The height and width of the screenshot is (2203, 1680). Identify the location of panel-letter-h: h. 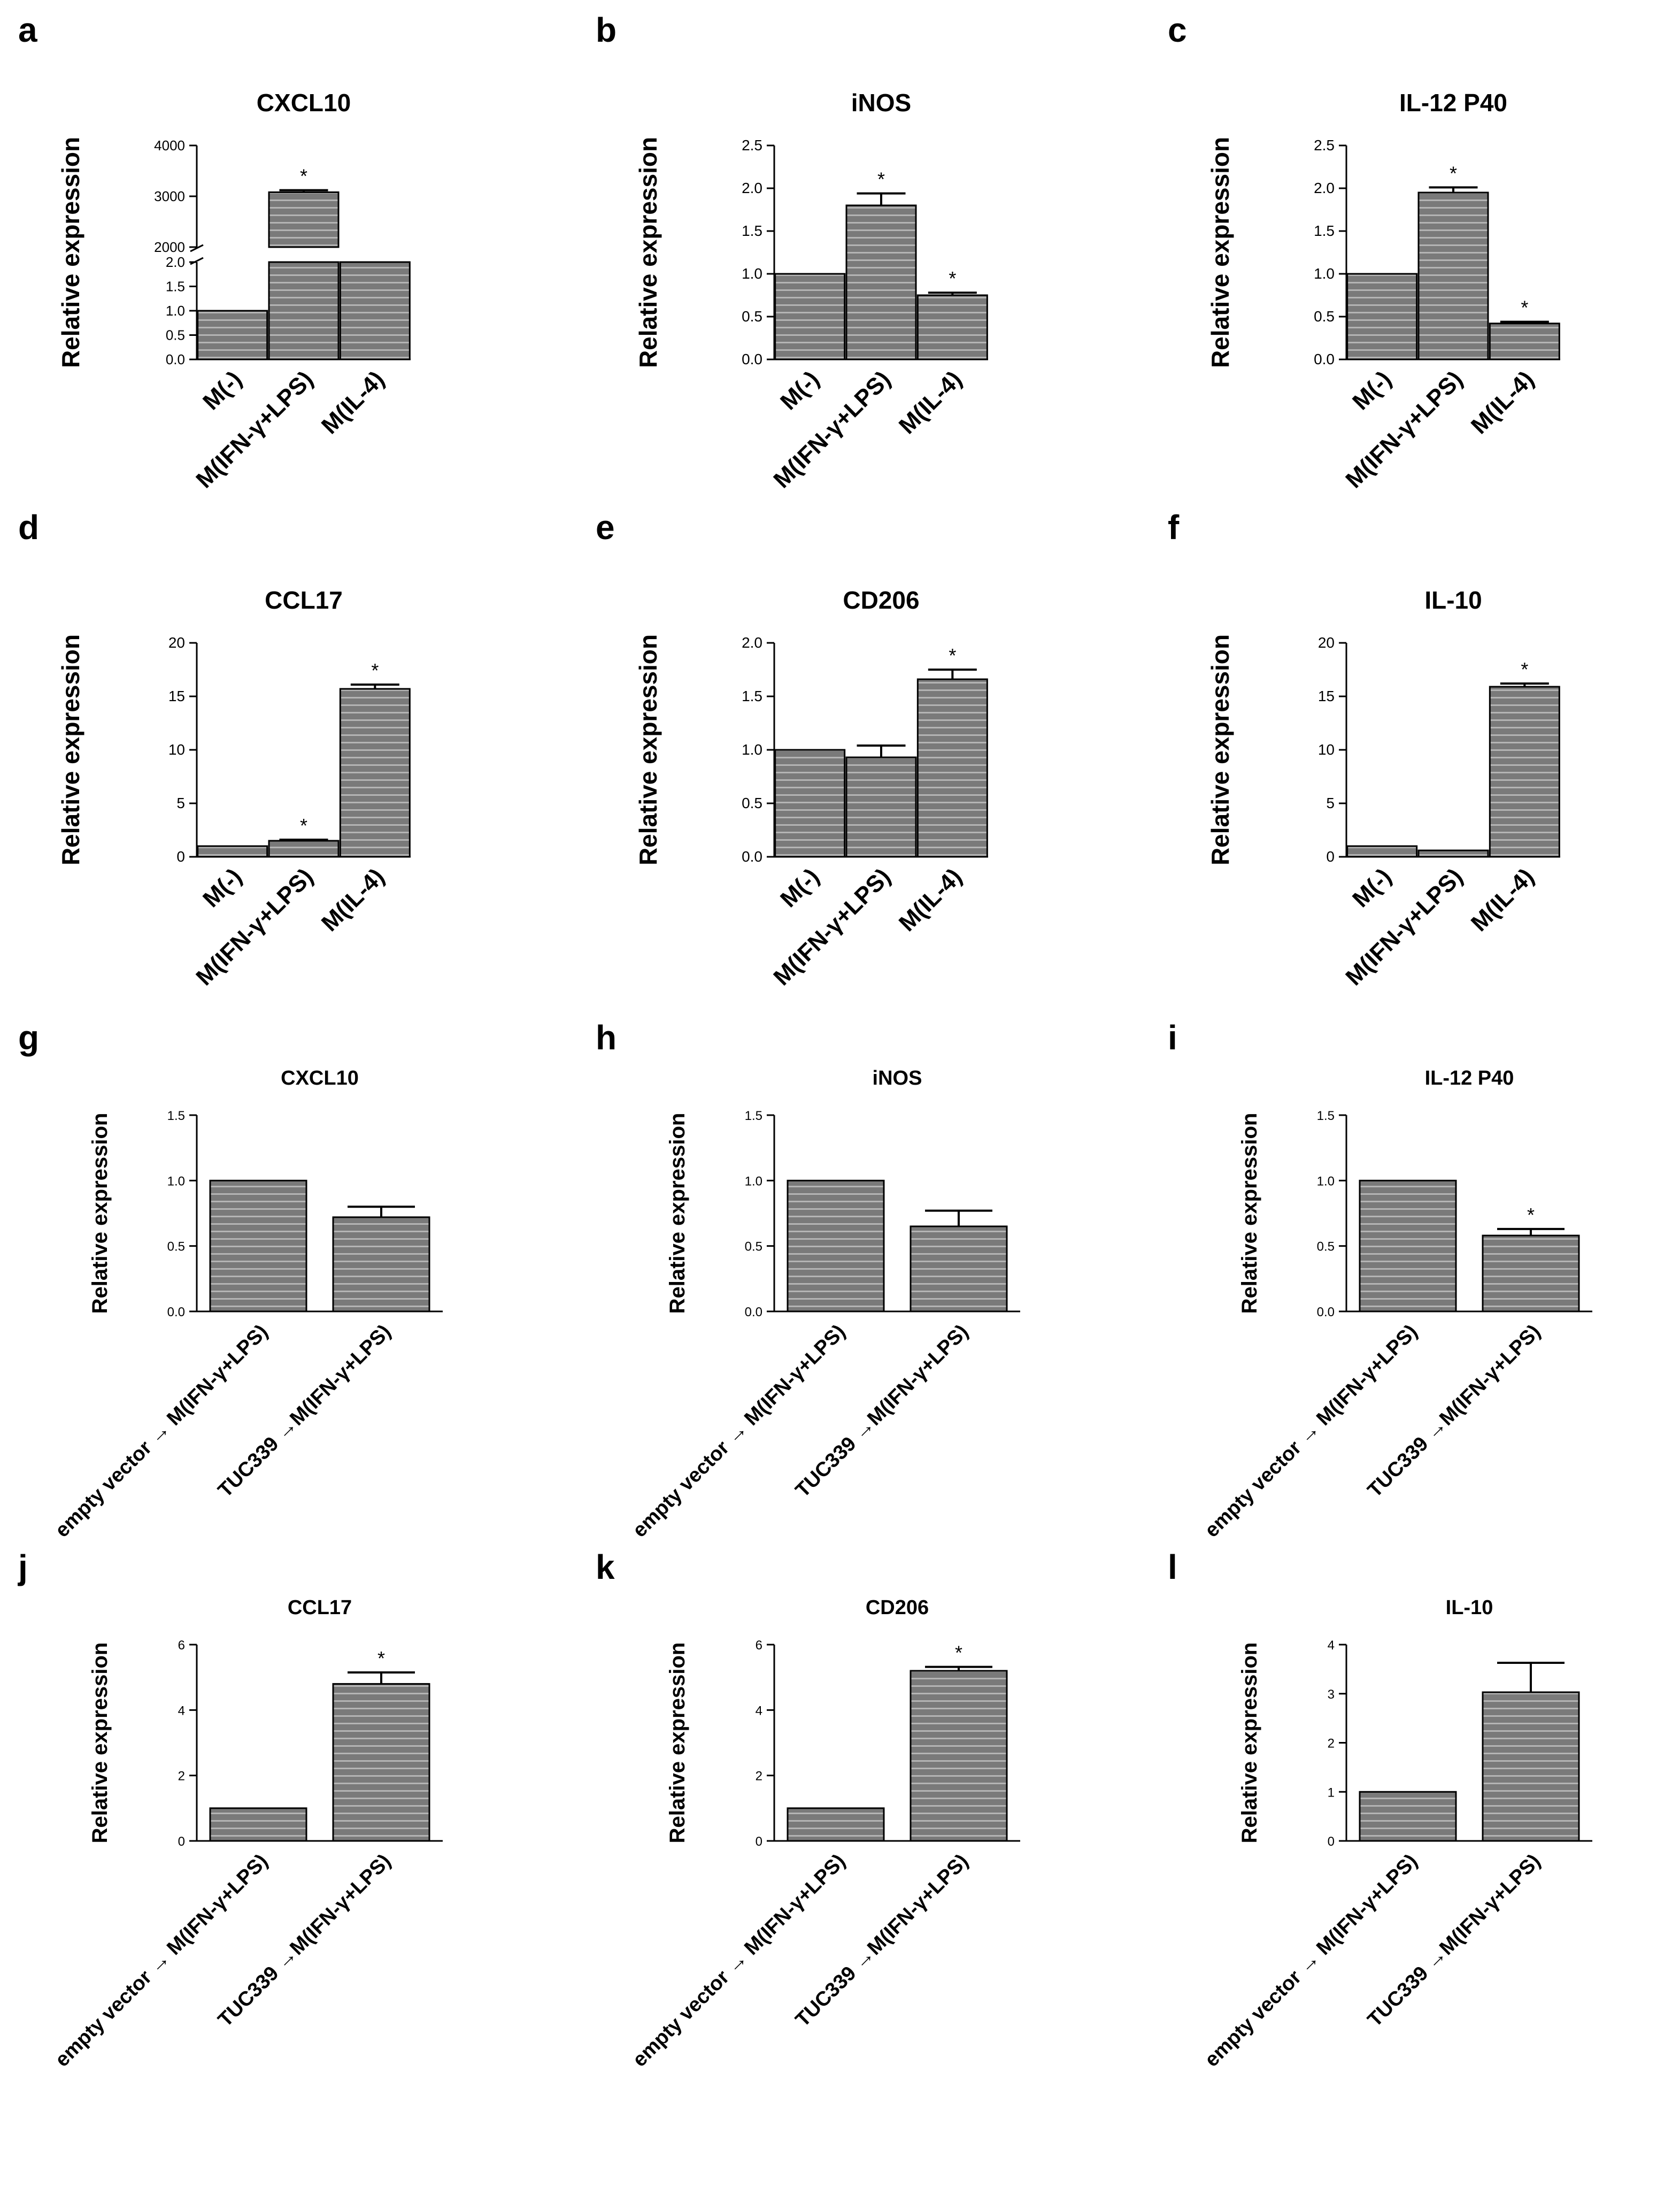
(606, 1037).